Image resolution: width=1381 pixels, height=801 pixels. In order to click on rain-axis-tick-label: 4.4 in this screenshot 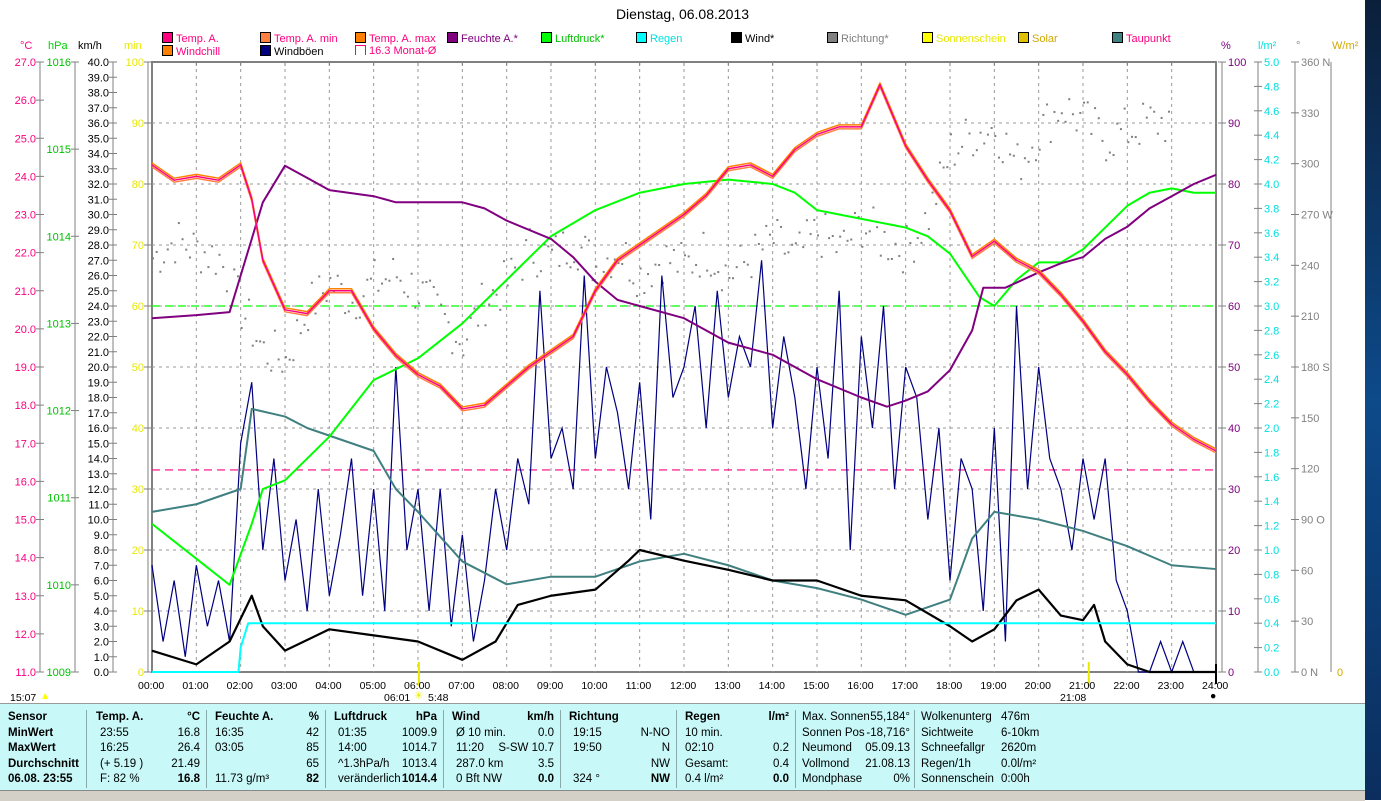, I will do `click(1271, 136)`.